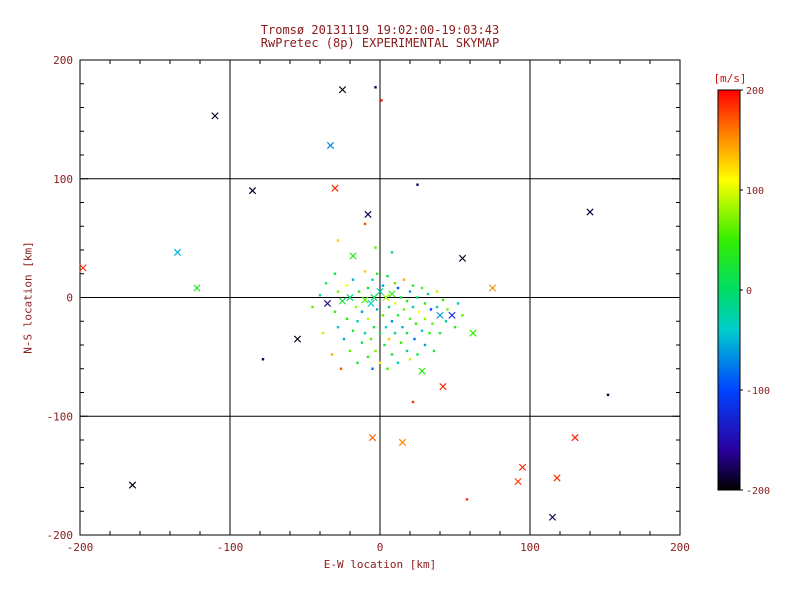 The image size is (800, 600). I want to click on x-tick-label: 100, so click(530, 547).